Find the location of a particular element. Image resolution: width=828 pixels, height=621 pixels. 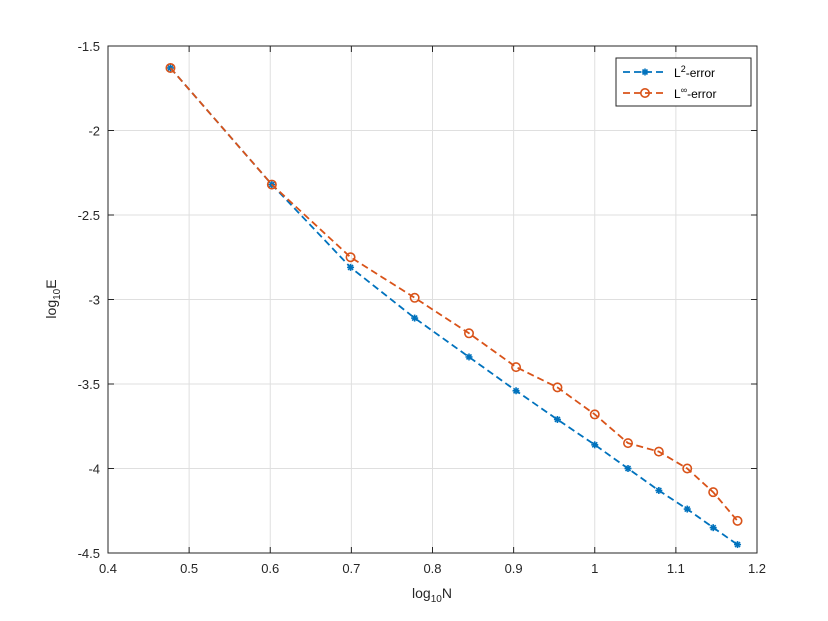

legend-label-l2: L2-error is located at coordinates (694, 72).